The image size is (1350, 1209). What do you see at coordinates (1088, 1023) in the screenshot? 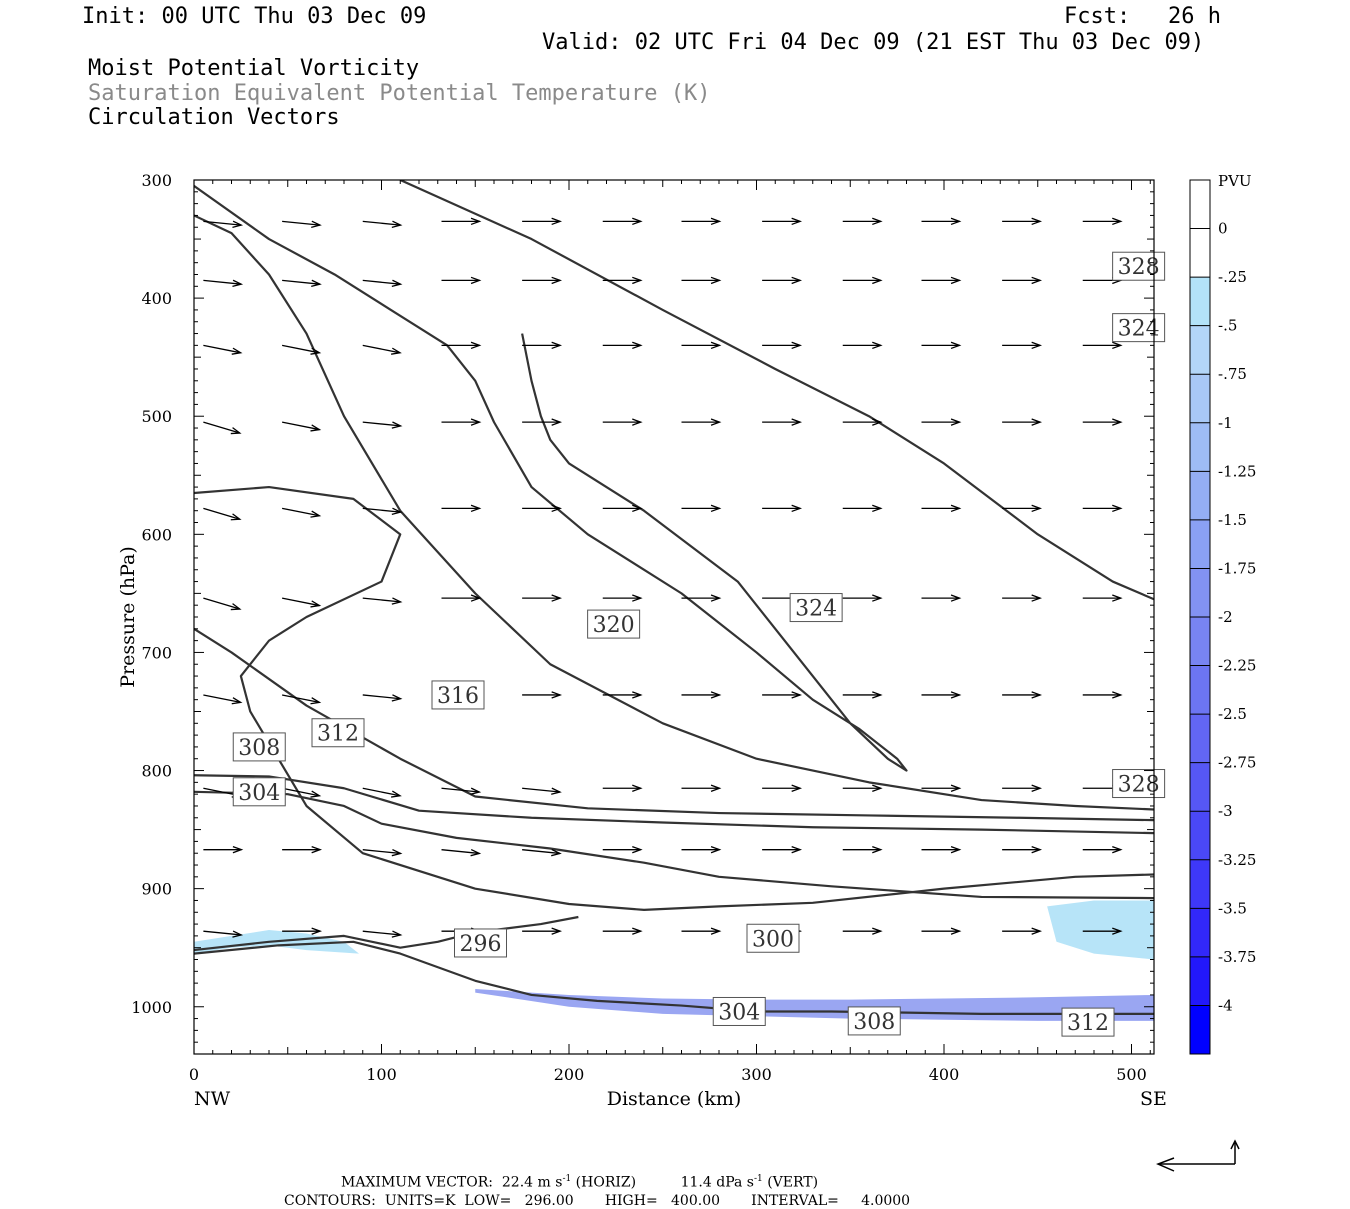
I see `contour-label-text: 312` at bounding box center [1088, 1023].